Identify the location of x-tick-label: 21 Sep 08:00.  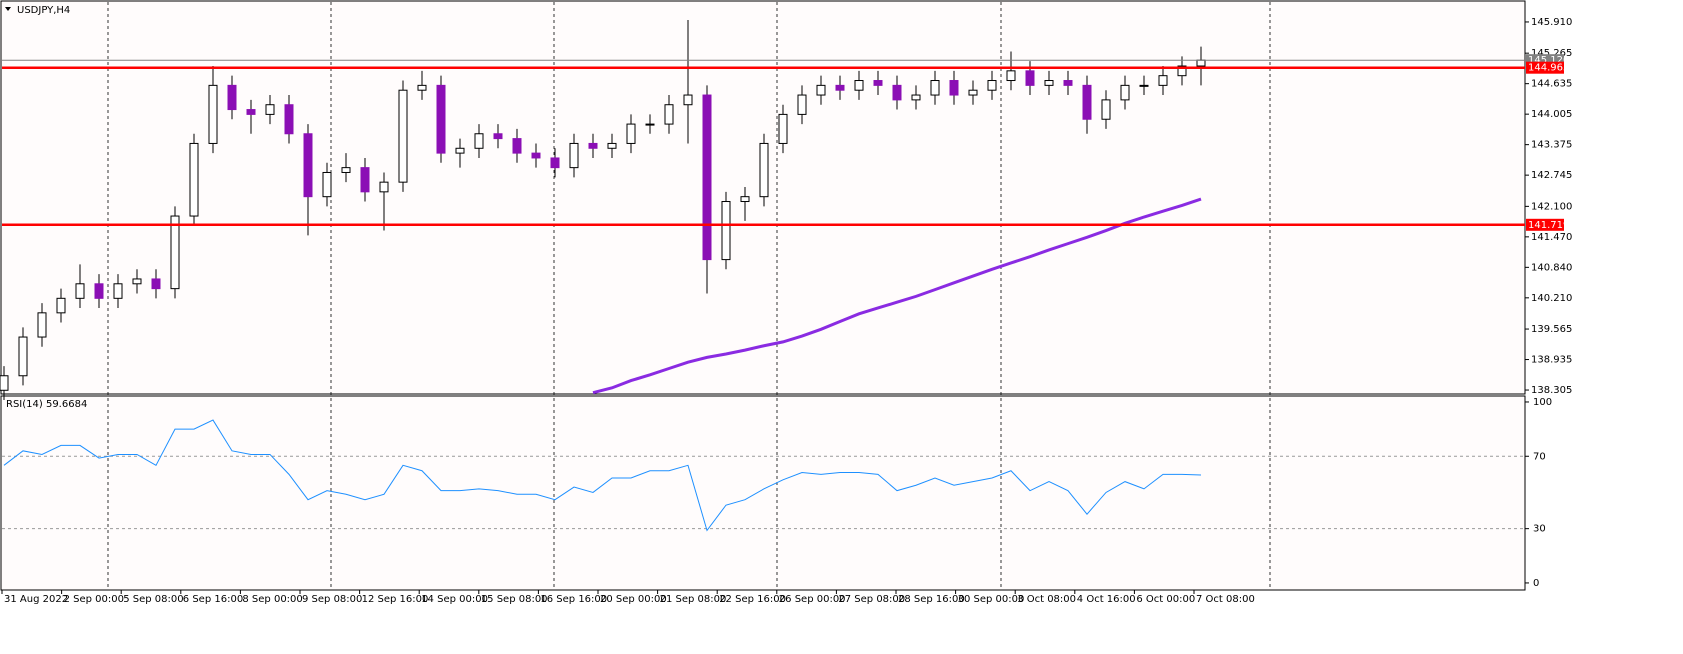
(693, 599).